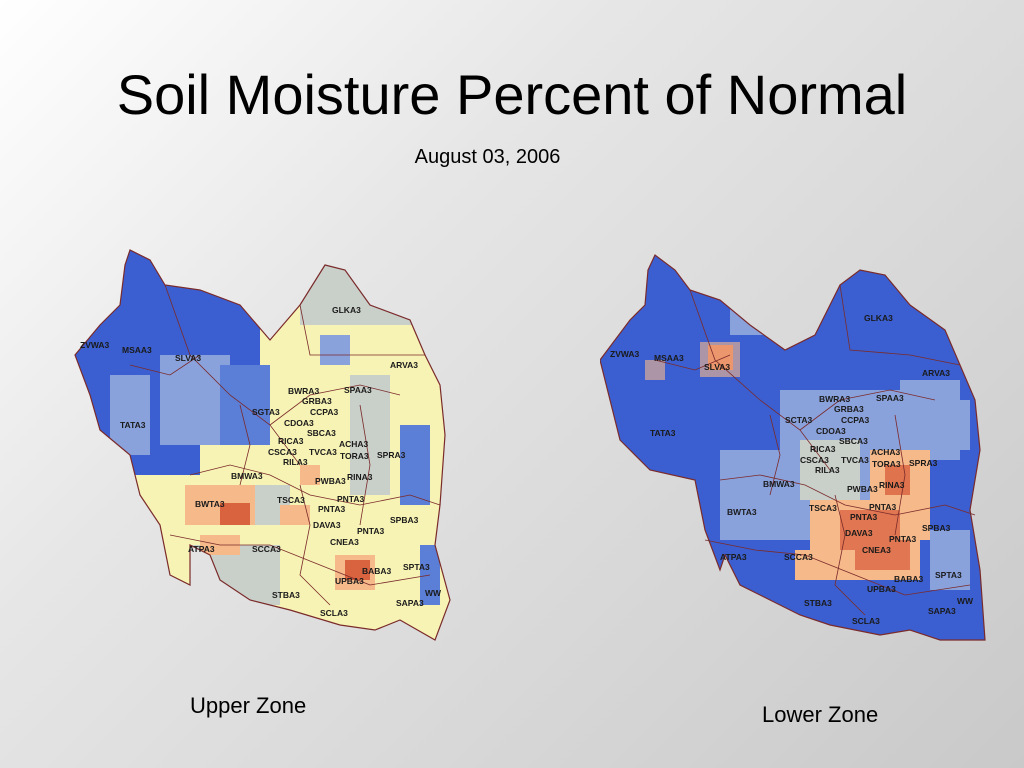 The width and height of the screenshot is (1024, 768). I want to click on upper-basin-boundaries, so click(285, 445).